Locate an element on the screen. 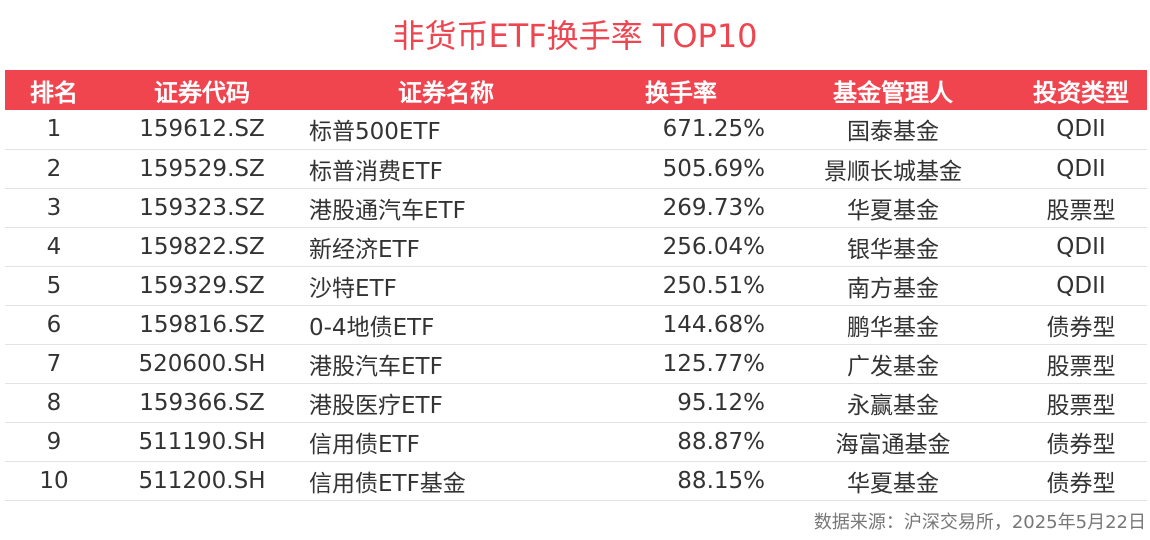  table-row: 6 159816.SZ 0-4地债ETF 144.68% 鹏华基金 债券型 is located at coordinates (576, 325).